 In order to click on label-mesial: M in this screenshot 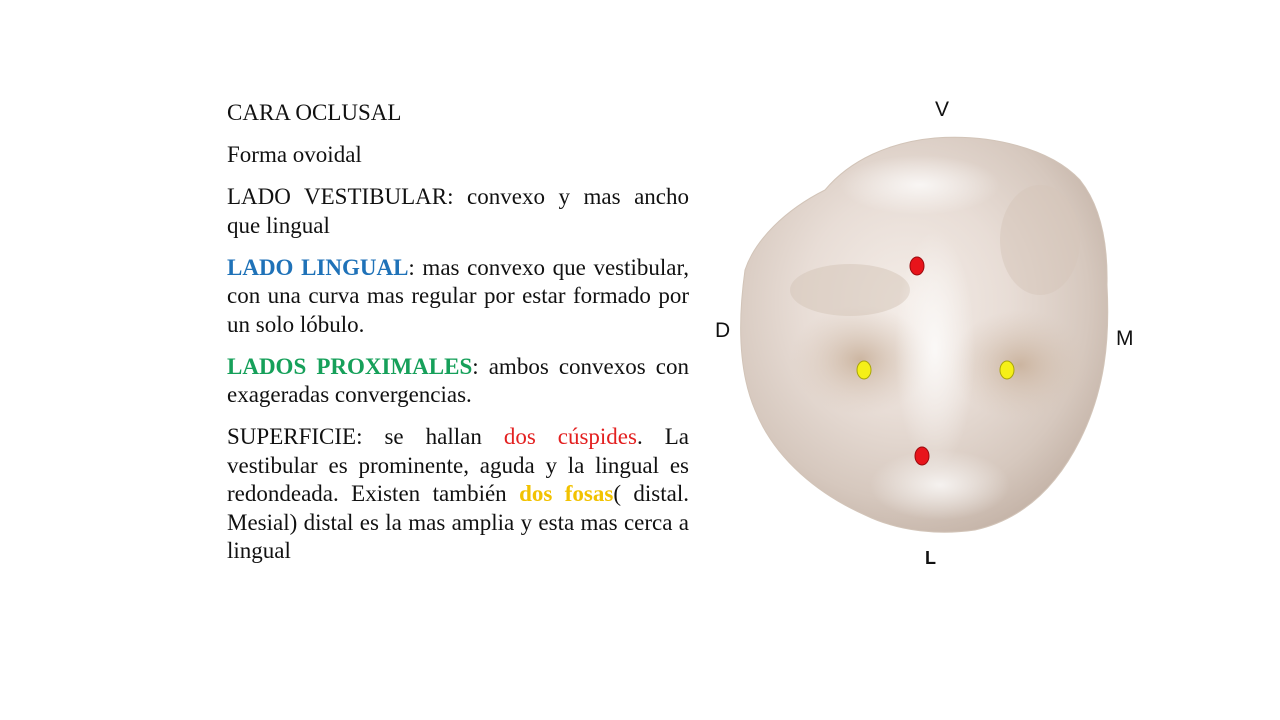, I will do `click(1125, 338)`.